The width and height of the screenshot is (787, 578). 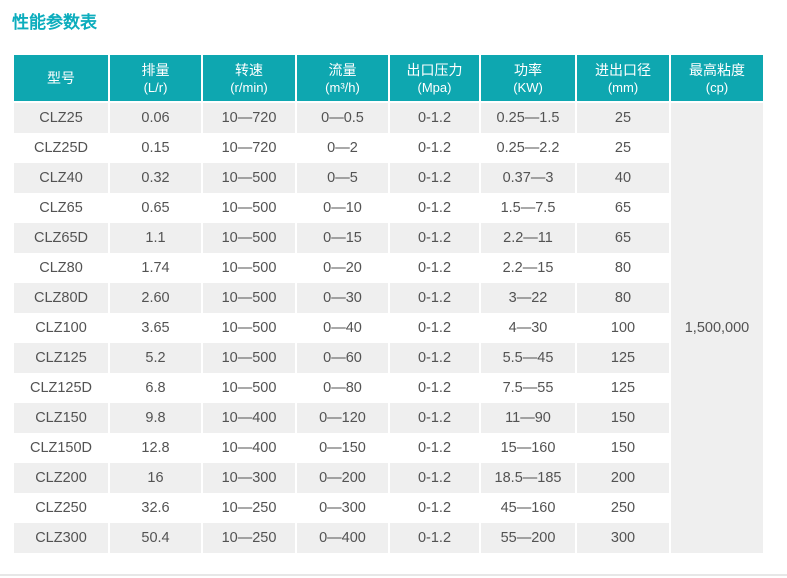 I want to click on cell-power: 4—30, so click(x=529, y=328).